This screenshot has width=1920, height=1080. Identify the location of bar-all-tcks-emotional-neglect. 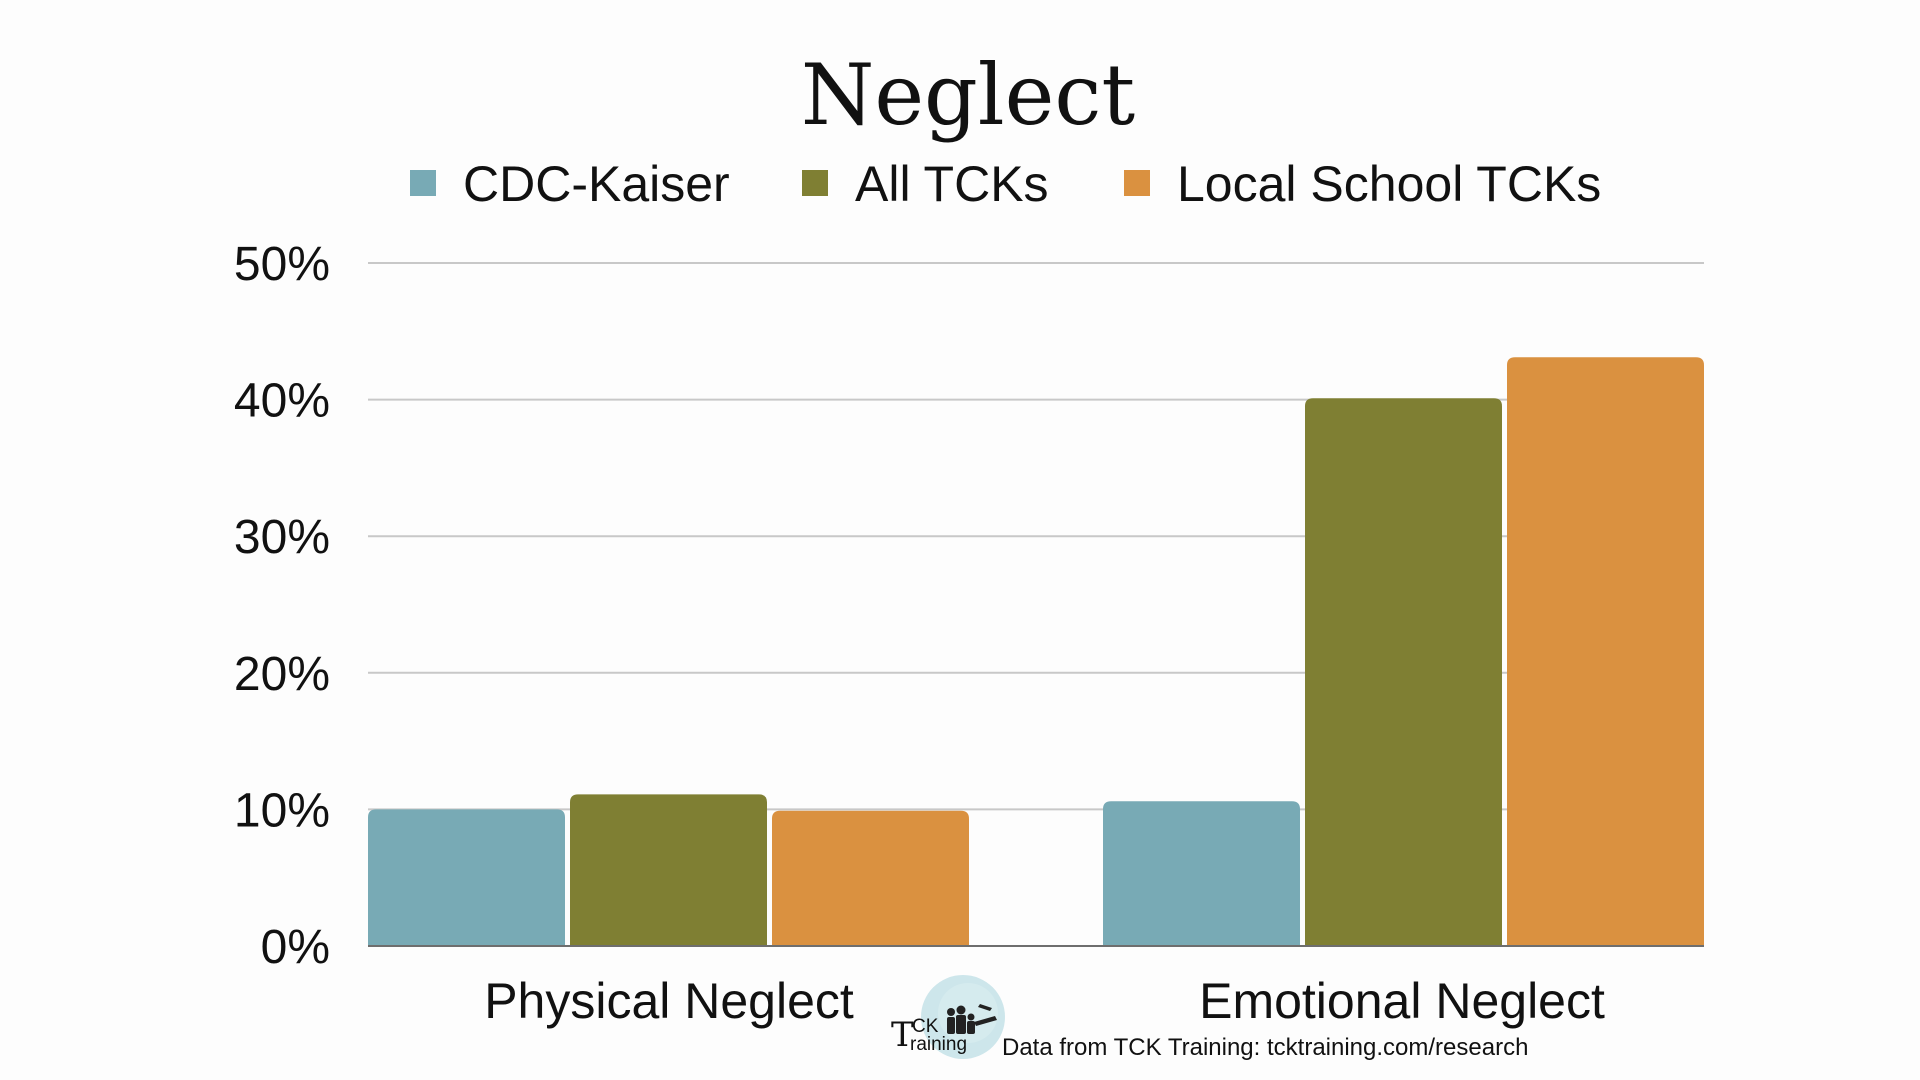
(1403, 672).